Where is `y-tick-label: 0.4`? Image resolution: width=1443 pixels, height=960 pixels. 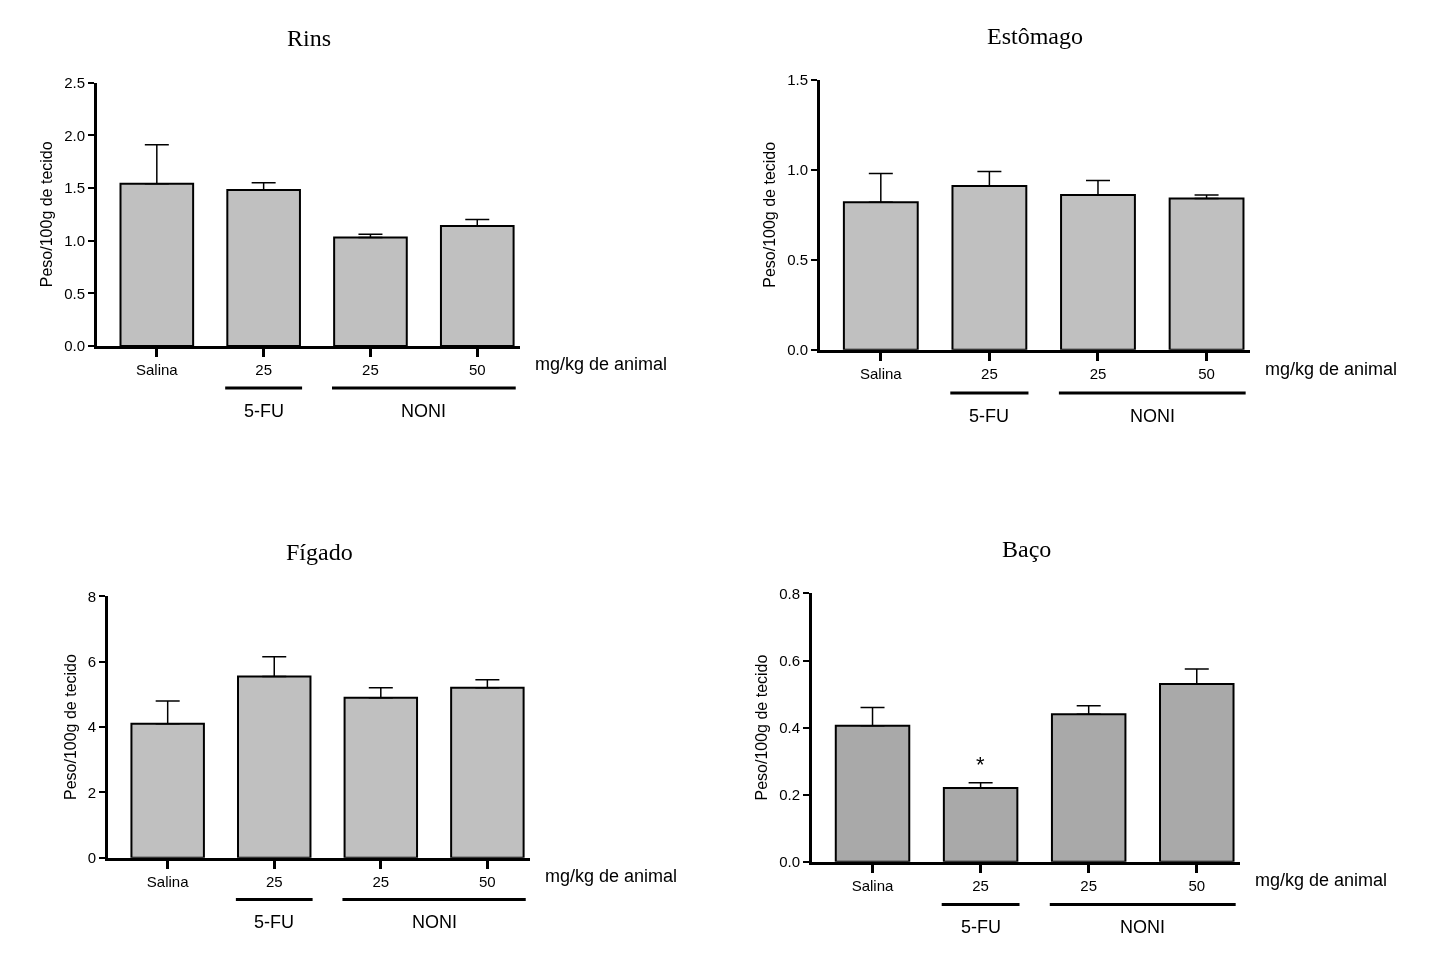 y-tick-label: 0.4 is located at coordinates (789, 727).